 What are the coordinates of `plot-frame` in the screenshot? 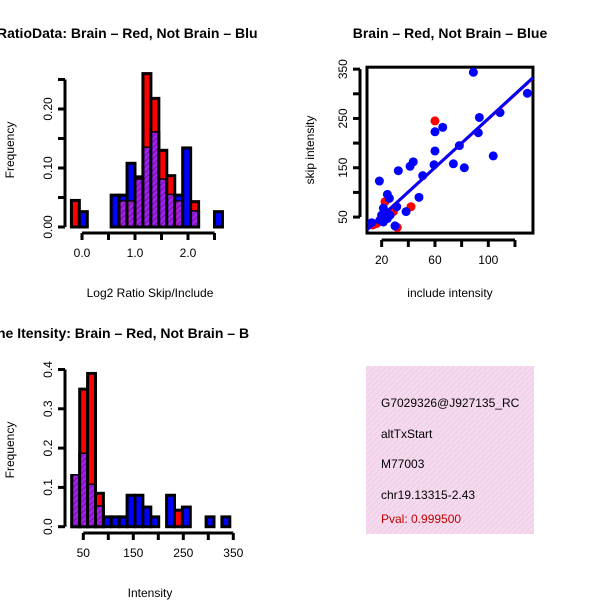 It's located at (450, 150).